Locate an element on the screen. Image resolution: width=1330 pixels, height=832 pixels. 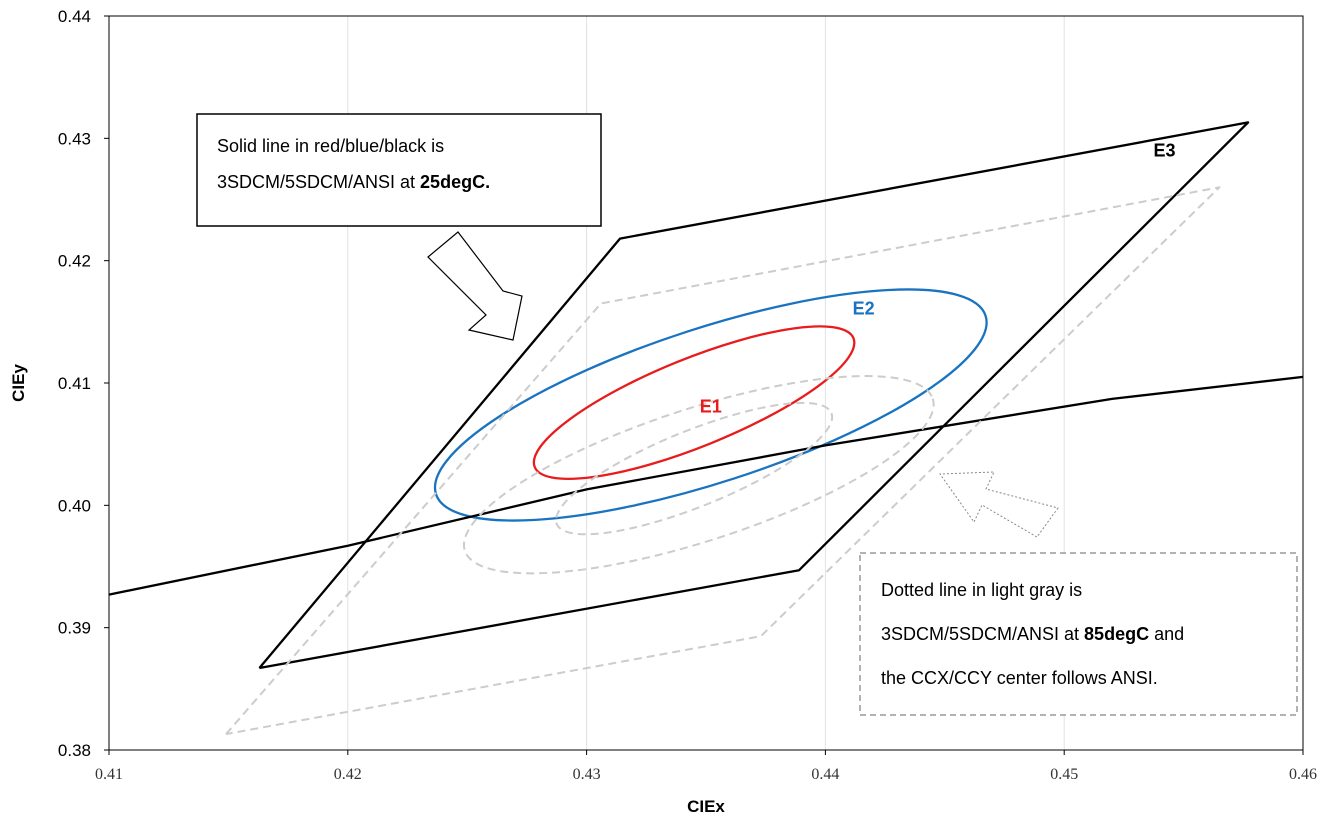
x-tick-label: 0.41 is located at coordinates (109, 774).